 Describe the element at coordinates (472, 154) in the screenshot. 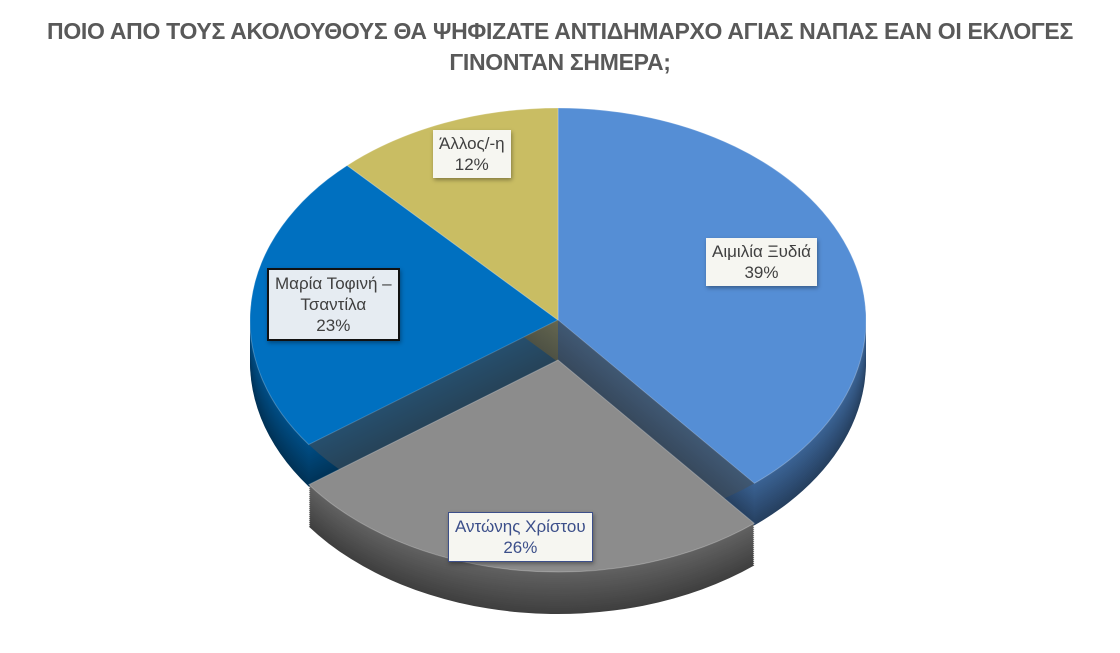

I see `data-label-allos: Άλλος/-η 12%` at that location.